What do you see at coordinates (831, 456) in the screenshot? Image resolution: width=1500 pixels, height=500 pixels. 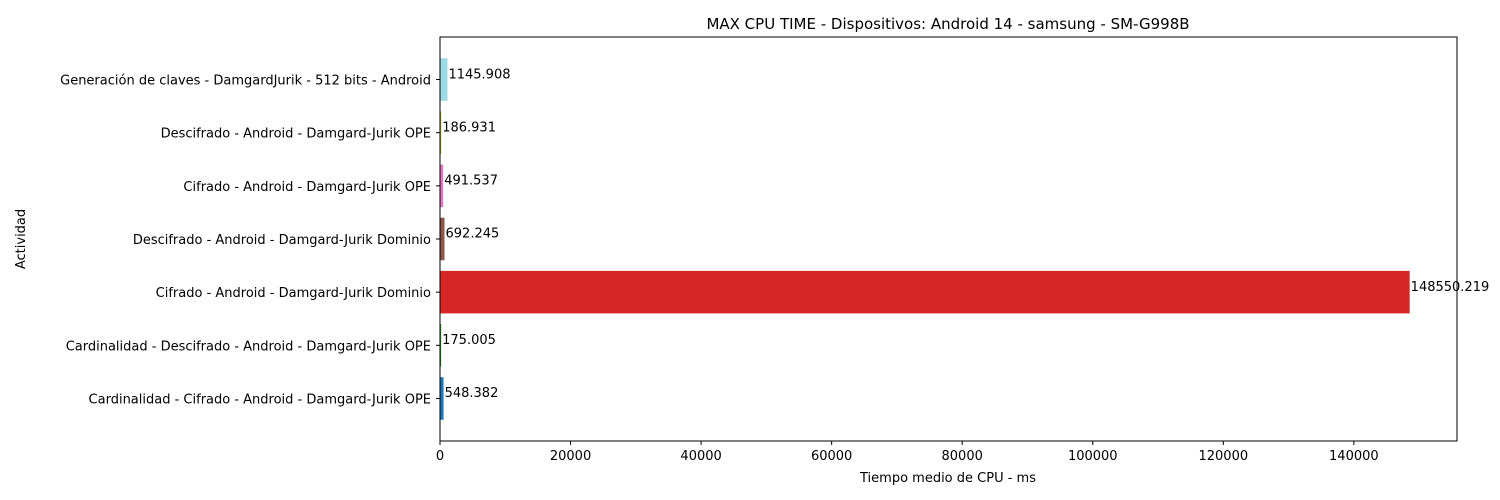 I see `x-tick-label: 60000` at bounding box center [831, 456].